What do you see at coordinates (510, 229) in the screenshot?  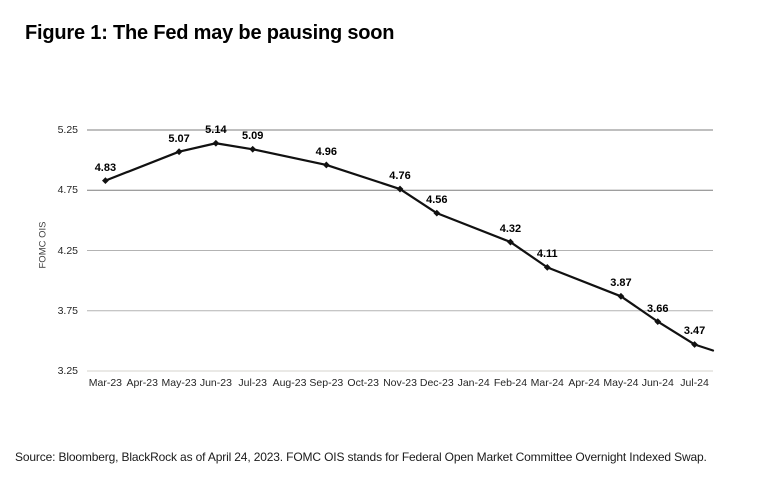 I see `data-point-label: 4.32` at bounding box center [510, 229].